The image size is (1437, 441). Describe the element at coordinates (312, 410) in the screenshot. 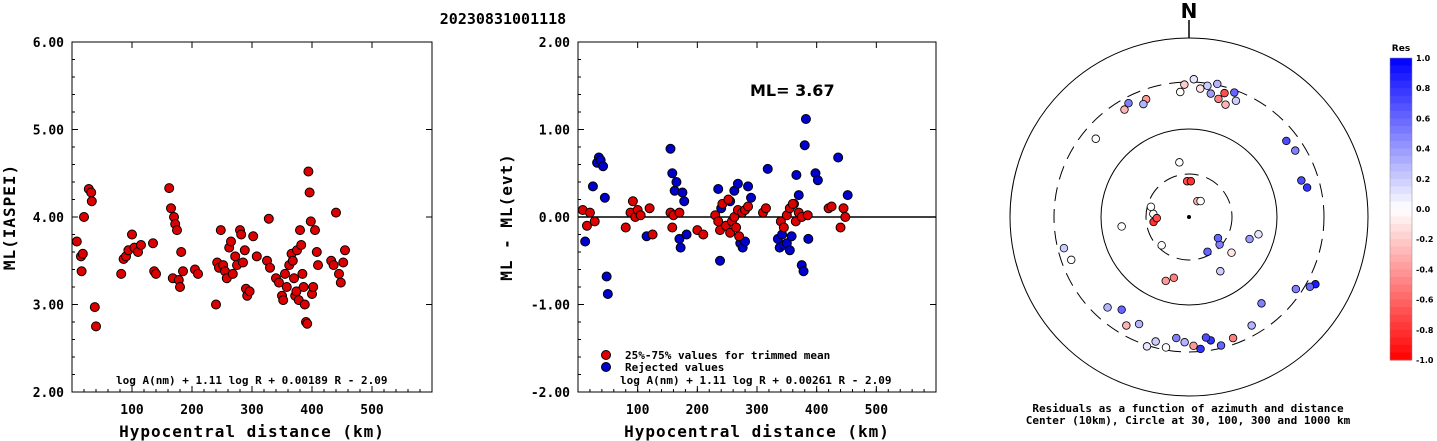

I see `x-tick-label: 400` at that location.